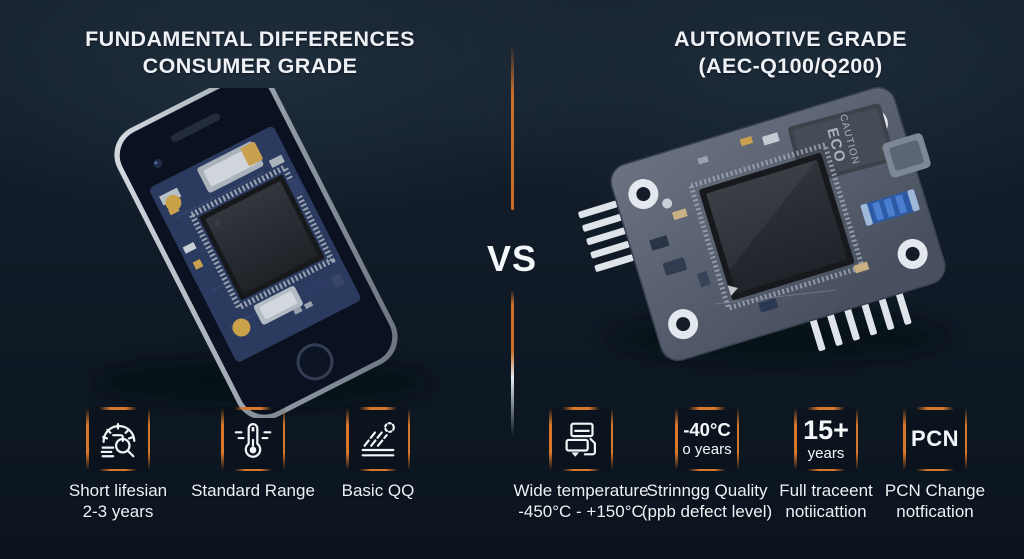 Image resolution: width=1024 pixels, height=559 pixels. What do you see at coordinates (118, 490) in the screenshot?
I see `feature-label-line1: Short lifesian` at bounding box center [118, 490].